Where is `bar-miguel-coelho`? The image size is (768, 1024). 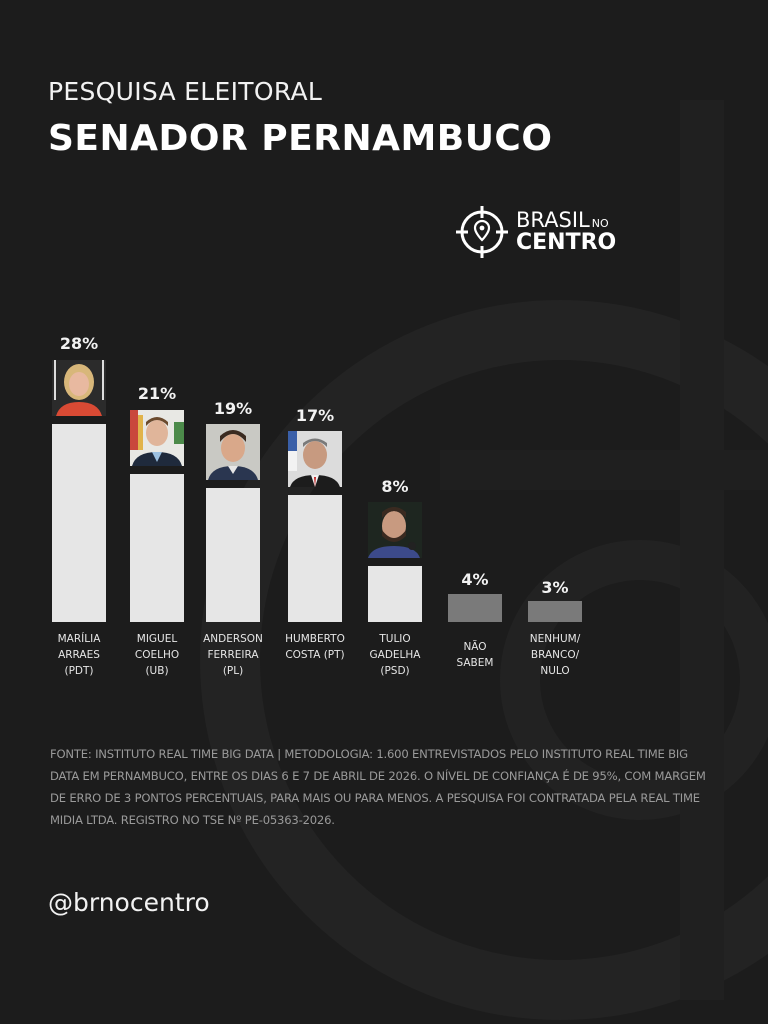 bar-miguel-coelho is located at coordinates (157, 548).